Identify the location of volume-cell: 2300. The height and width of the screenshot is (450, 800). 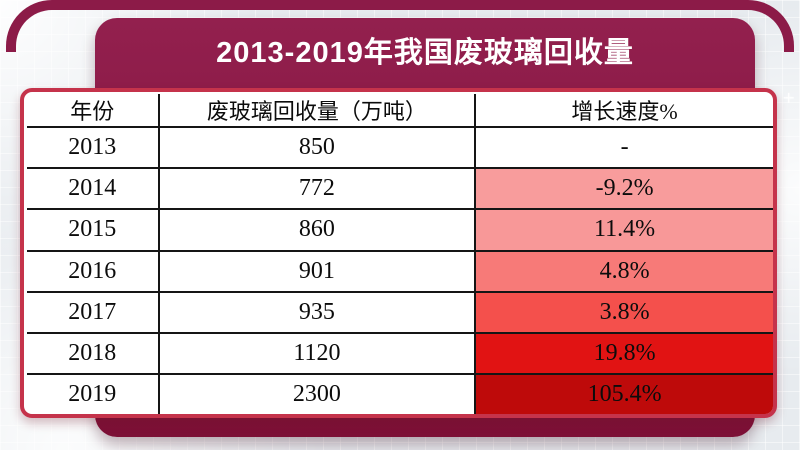
(317, 393).